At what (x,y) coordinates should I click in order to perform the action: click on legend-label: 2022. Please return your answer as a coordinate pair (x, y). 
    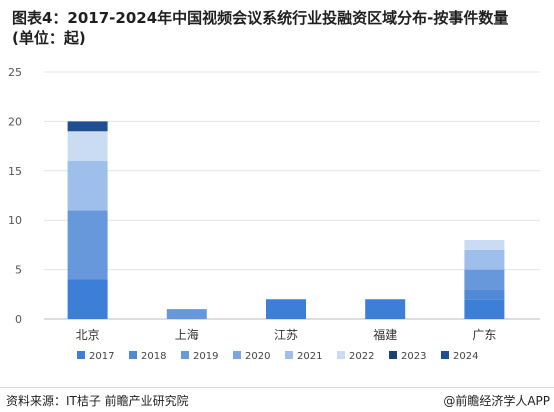
    Looking at the image, I should click on (361, 356).